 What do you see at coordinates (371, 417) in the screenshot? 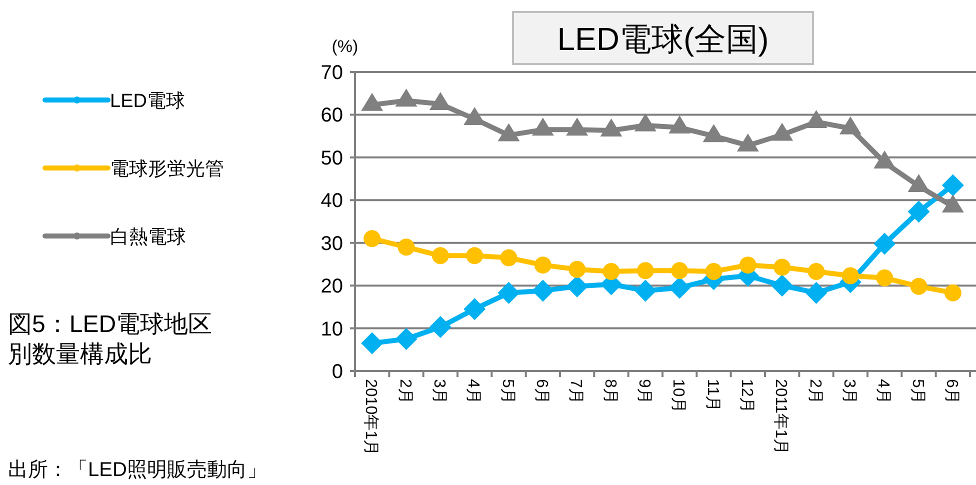
I see `x-tick-label: 2010年1月` at bounding box center [371, 417].